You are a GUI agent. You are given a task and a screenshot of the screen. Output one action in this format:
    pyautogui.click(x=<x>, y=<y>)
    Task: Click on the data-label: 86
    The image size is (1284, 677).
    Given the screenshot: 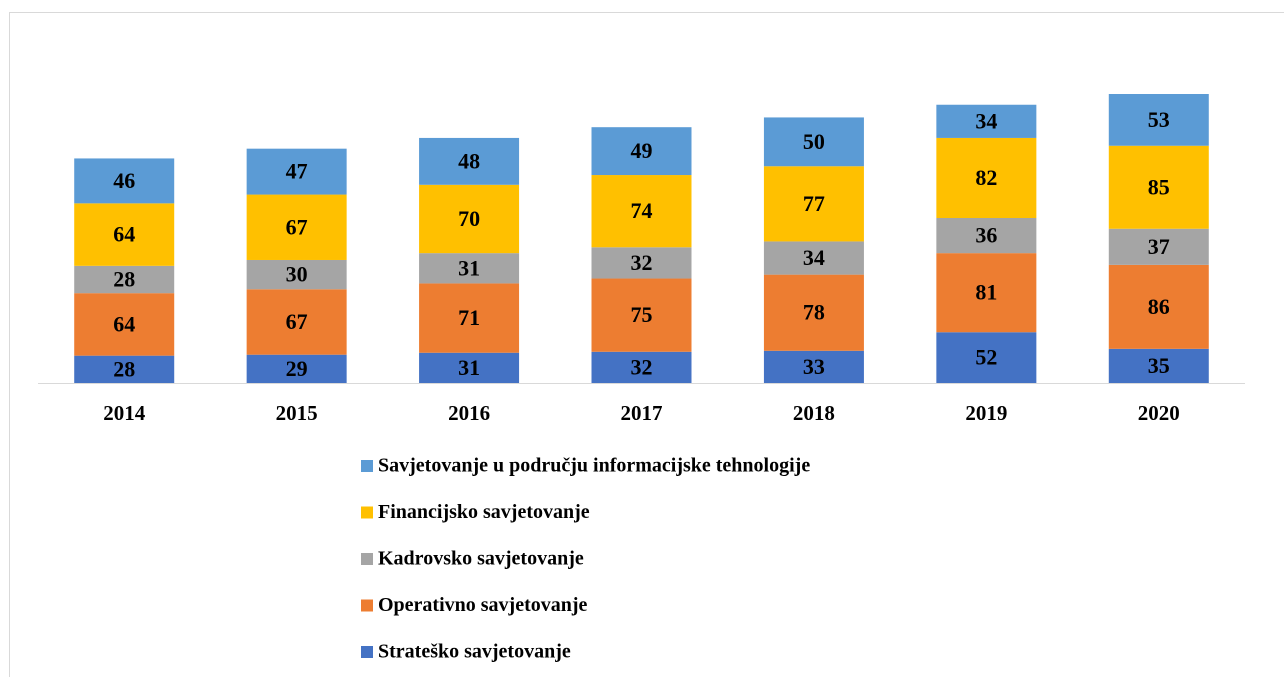 What is the action you would take?
    pyautogui.click(x=1159, y=306)
    